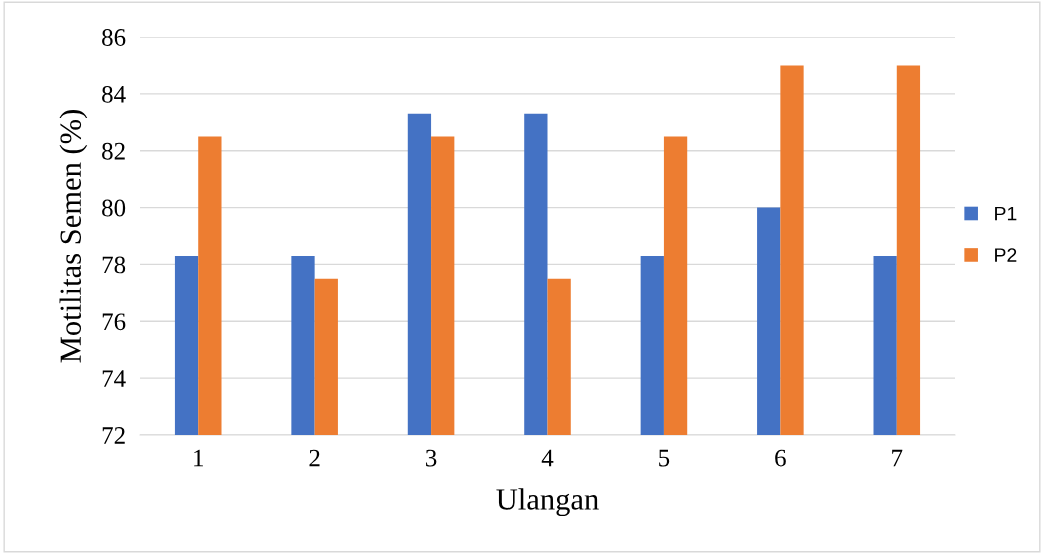  Describe the element at coordinates (114, 37) in the screenshot. I see `y-tick-label: 86` at that location.